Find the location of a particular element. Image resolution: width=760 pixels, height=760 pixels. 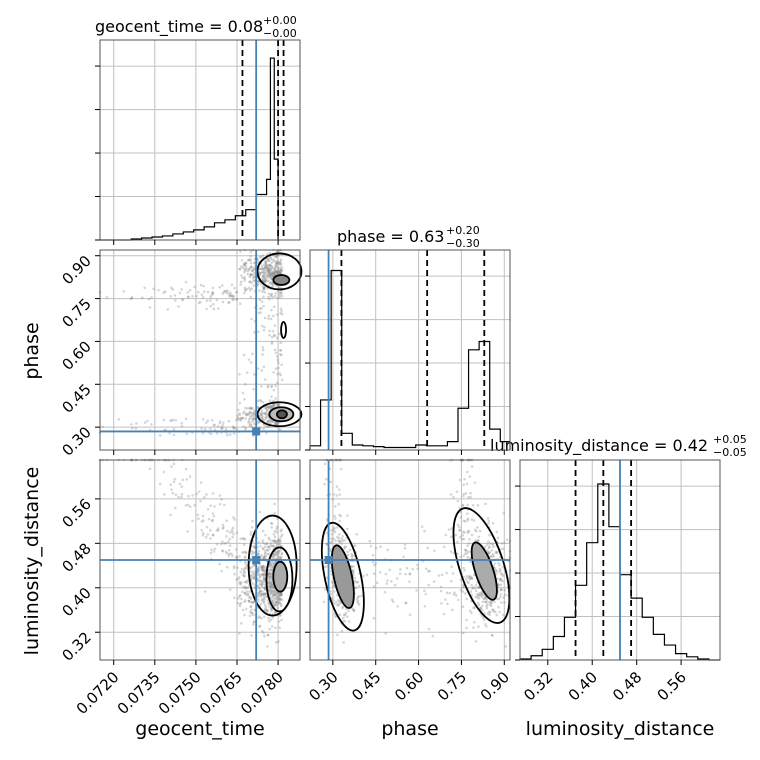

scatter-geocent-time-vs-luminosity-distance-xtick-label-4: 0.0780 is located at coordinates (262, 693).